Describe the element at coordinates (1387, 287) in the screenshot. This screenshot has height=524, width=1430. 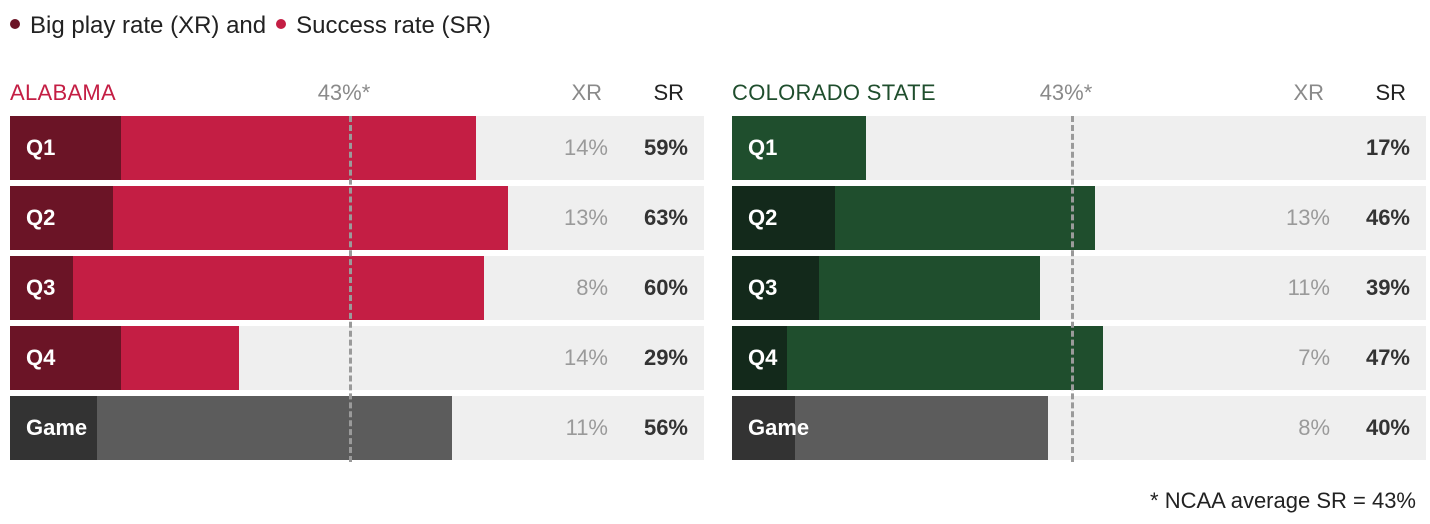
I see `sr-value-label: 39%` at that location.